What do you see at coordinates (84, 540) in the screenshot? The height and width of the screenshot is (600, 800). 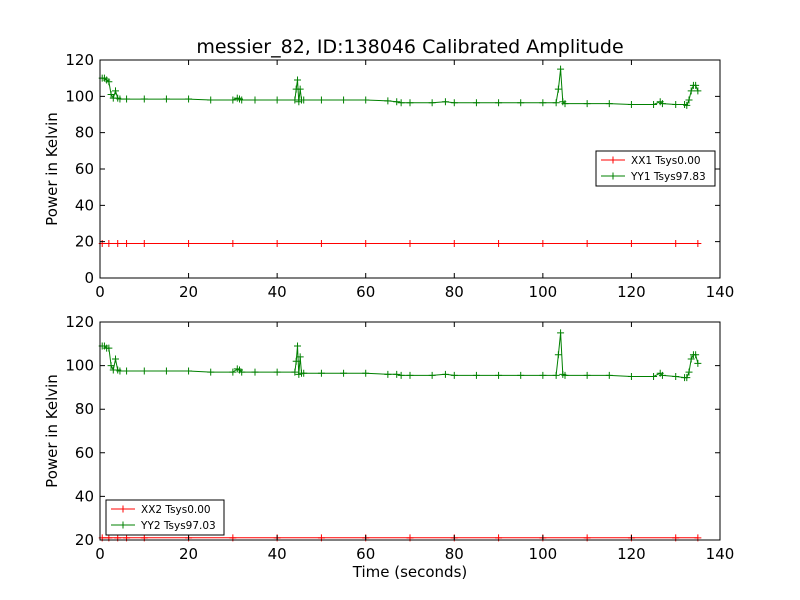 I see `y-tick-label: 20` at bounding box center [84, 540].